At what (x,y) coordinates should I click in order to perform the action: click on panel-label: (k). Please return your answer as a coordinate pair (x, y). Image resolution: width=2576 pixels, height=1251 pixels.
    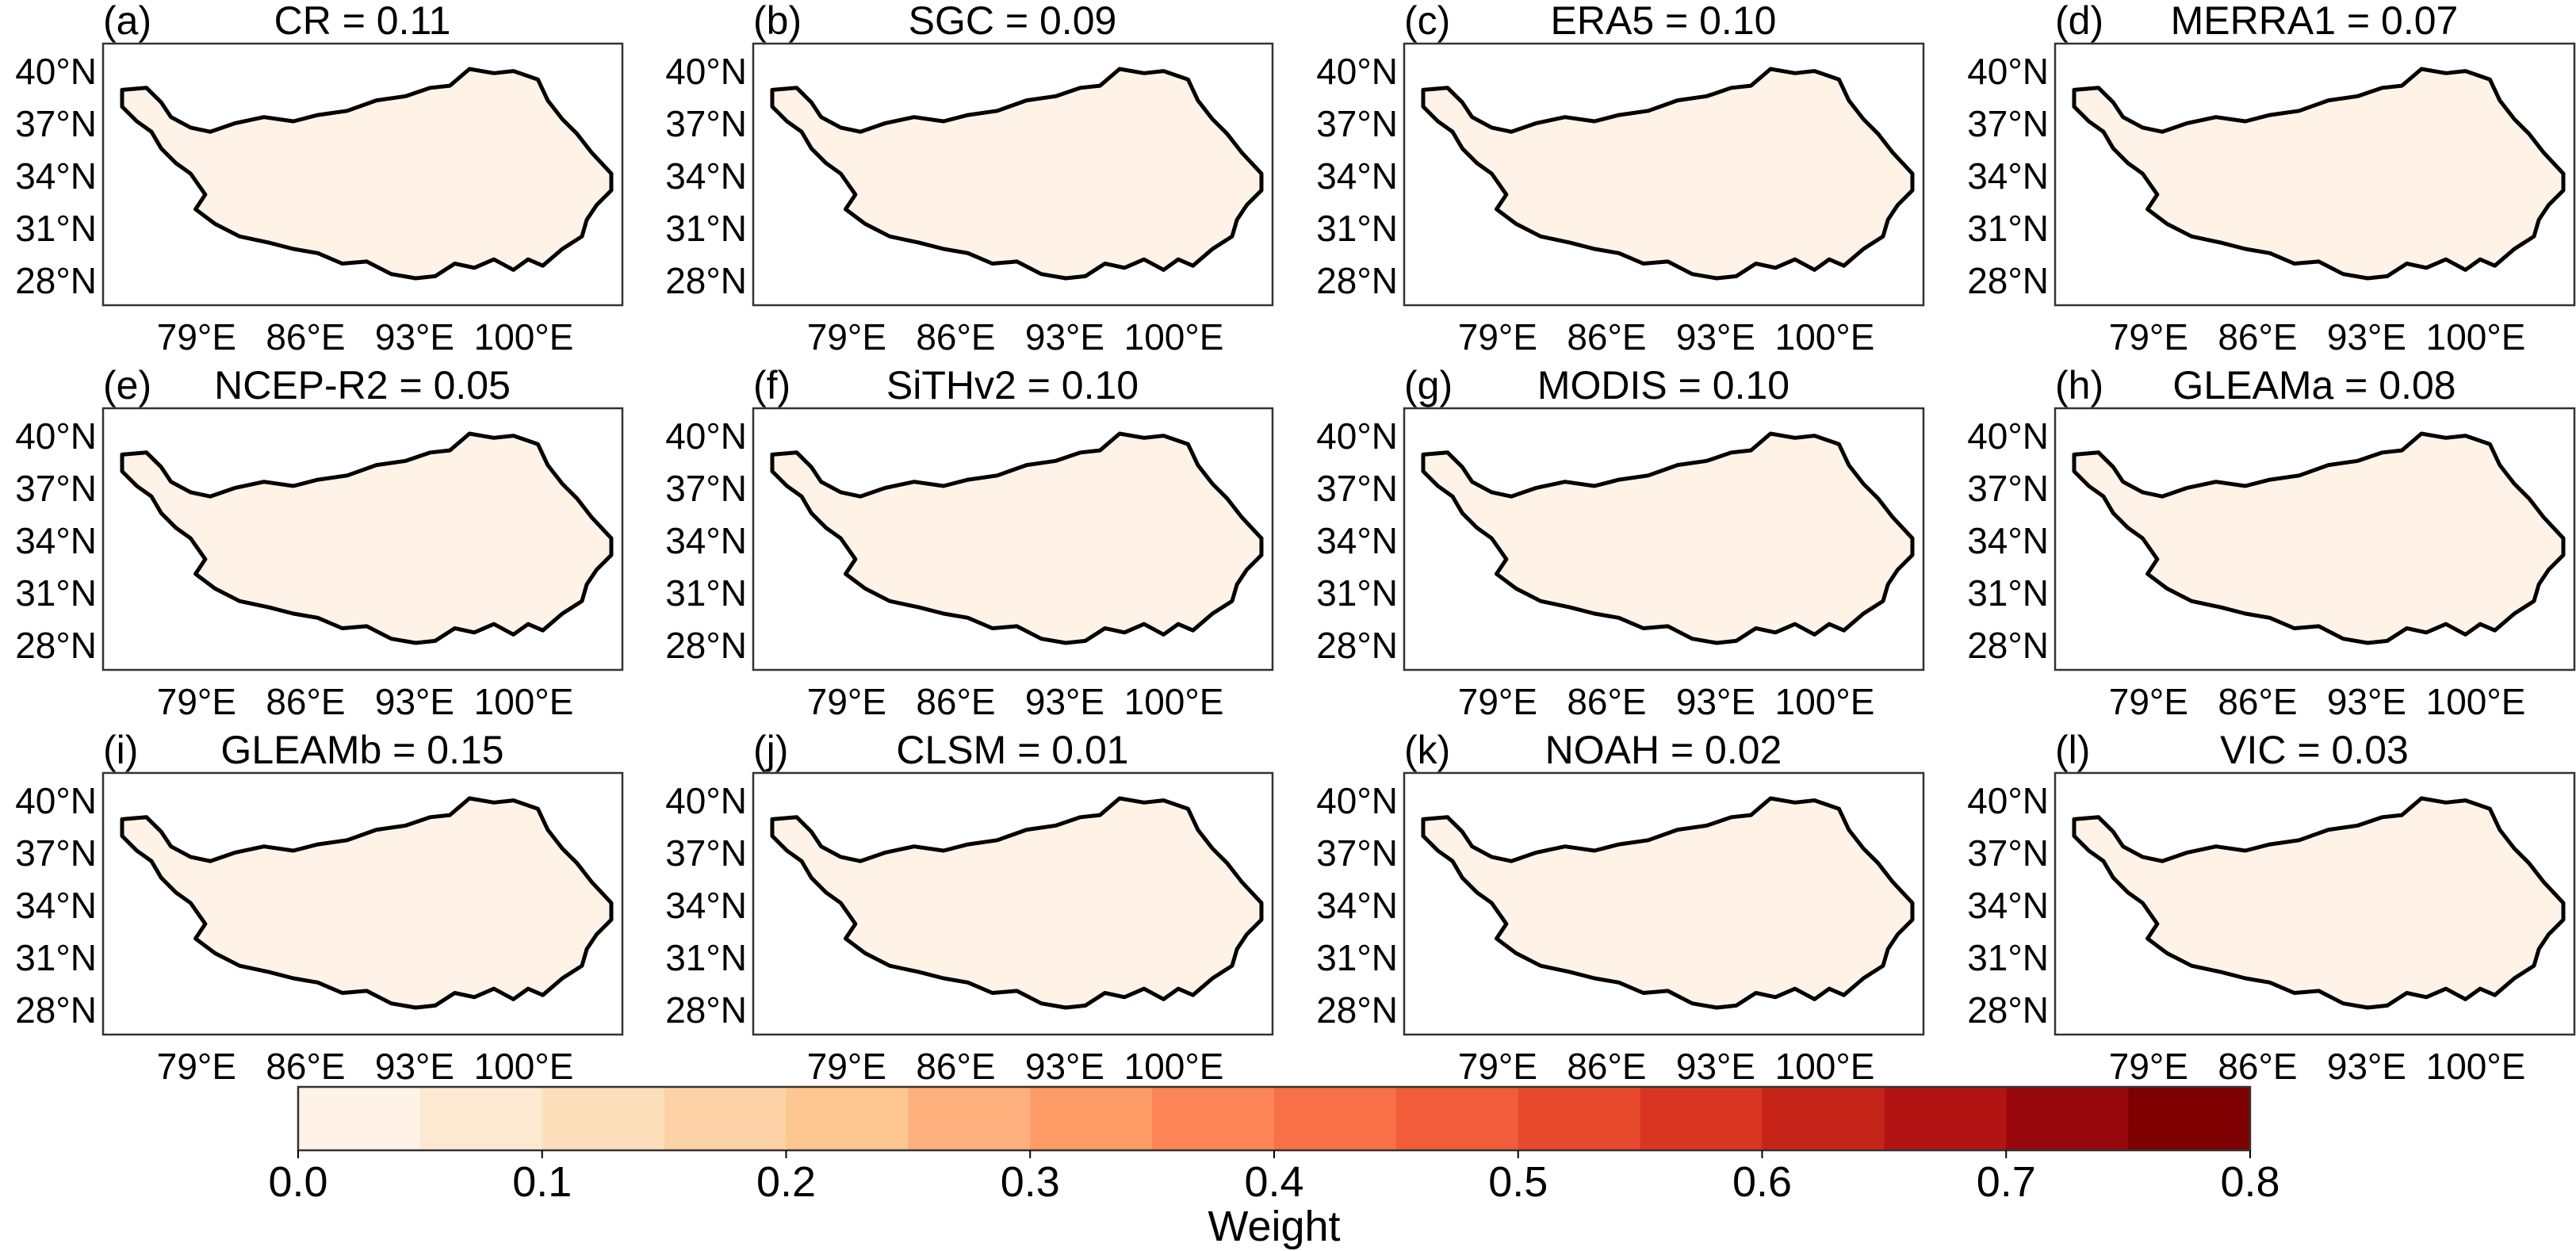
    Looking at the image, I should click on (1427, 750).